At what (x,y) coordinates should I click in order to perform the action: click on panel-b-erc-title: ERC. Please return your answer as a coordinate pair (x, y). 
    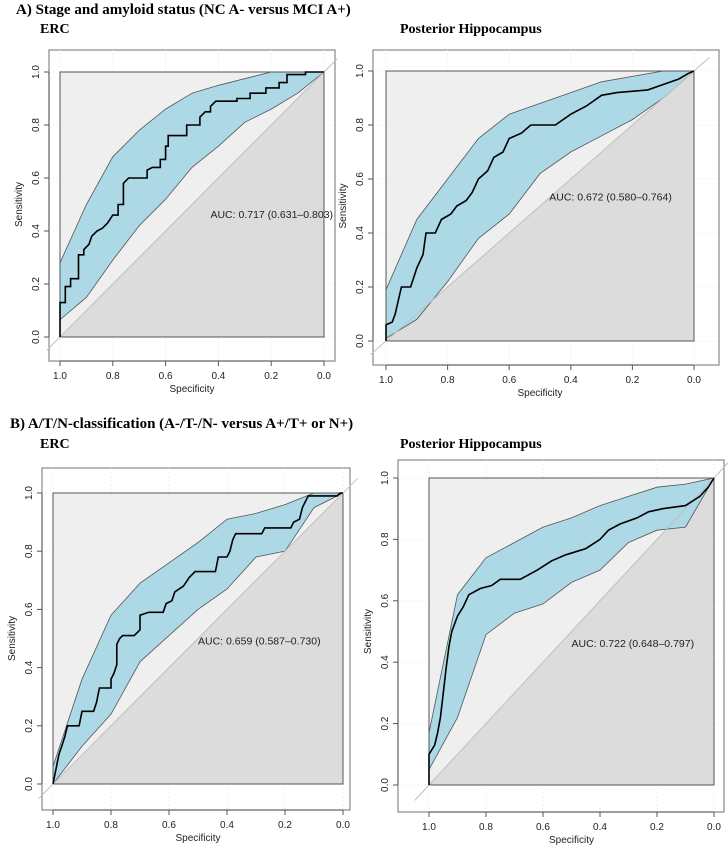
    Looking at the image, I should click on (55, 444).